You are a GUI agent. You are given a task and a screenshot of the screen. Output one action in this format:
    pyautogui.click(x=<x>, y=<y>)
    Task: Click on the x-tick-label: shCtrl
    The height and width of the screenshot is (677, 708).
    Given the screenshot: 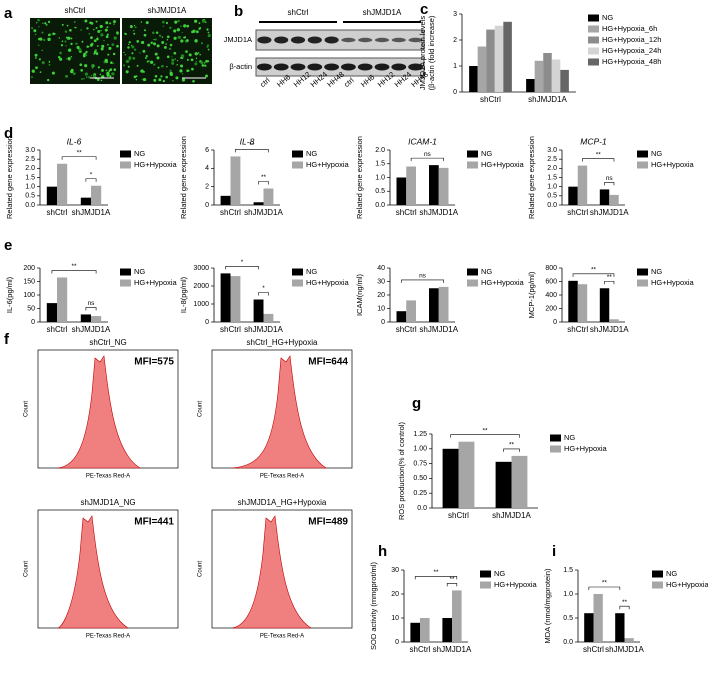 What is the action you would take?
    pyautogui.click(x=406, y=329)
    